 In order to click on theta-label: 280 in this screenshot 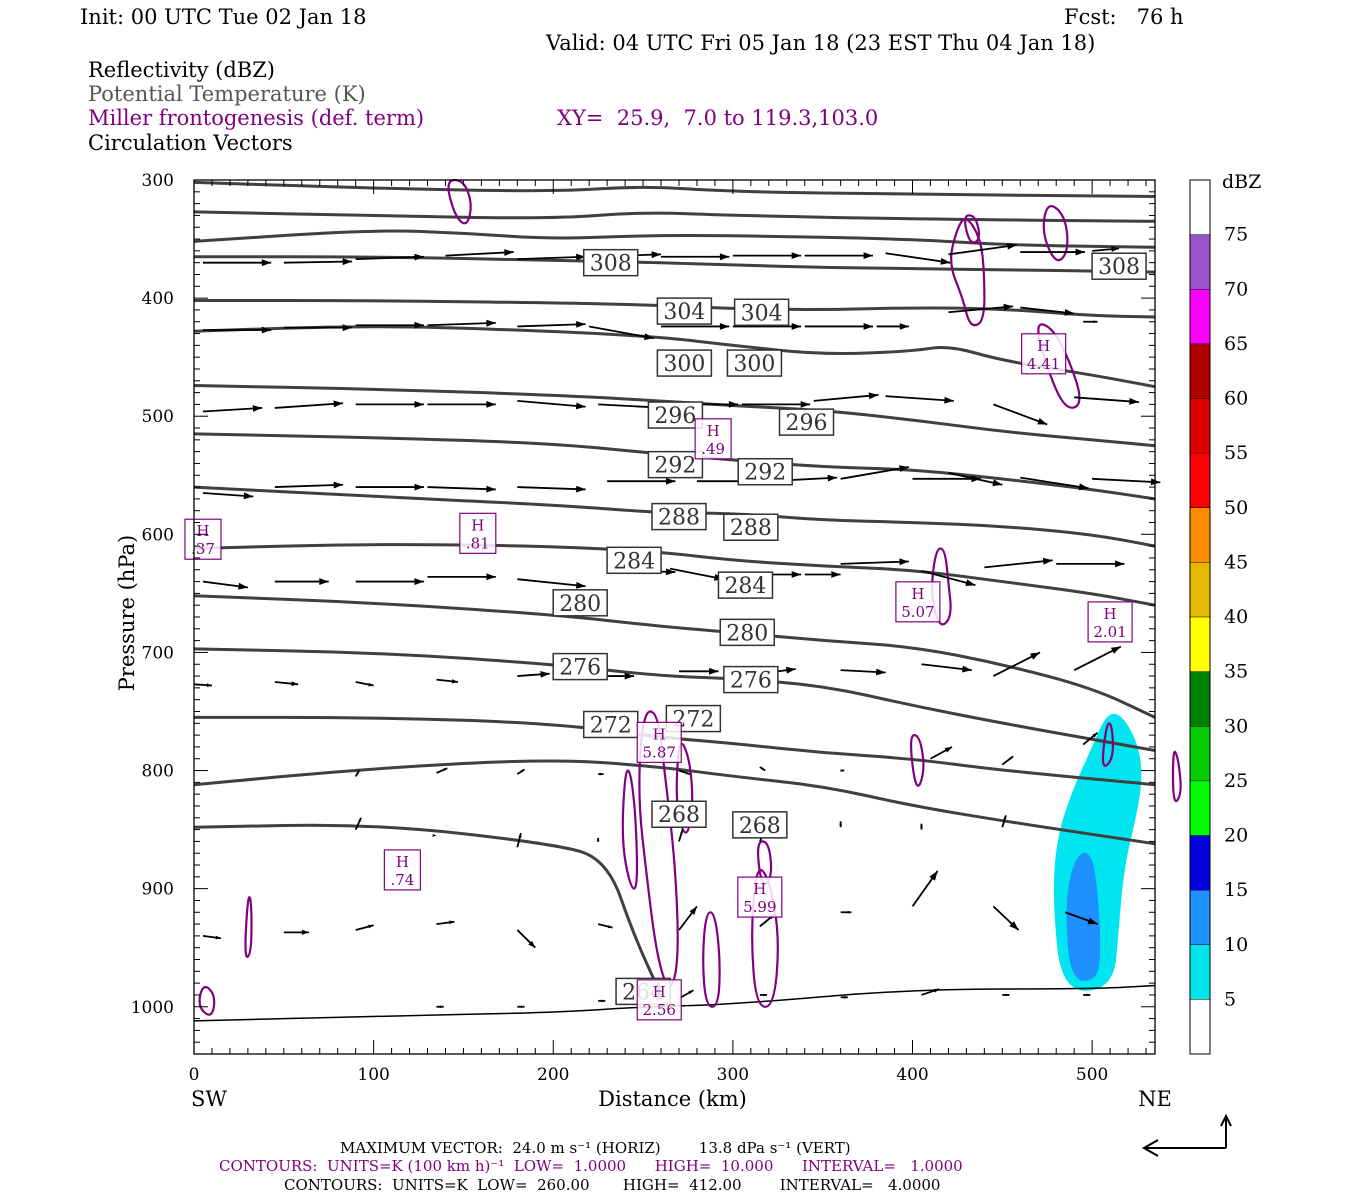, I will do `click(747, 633)`.